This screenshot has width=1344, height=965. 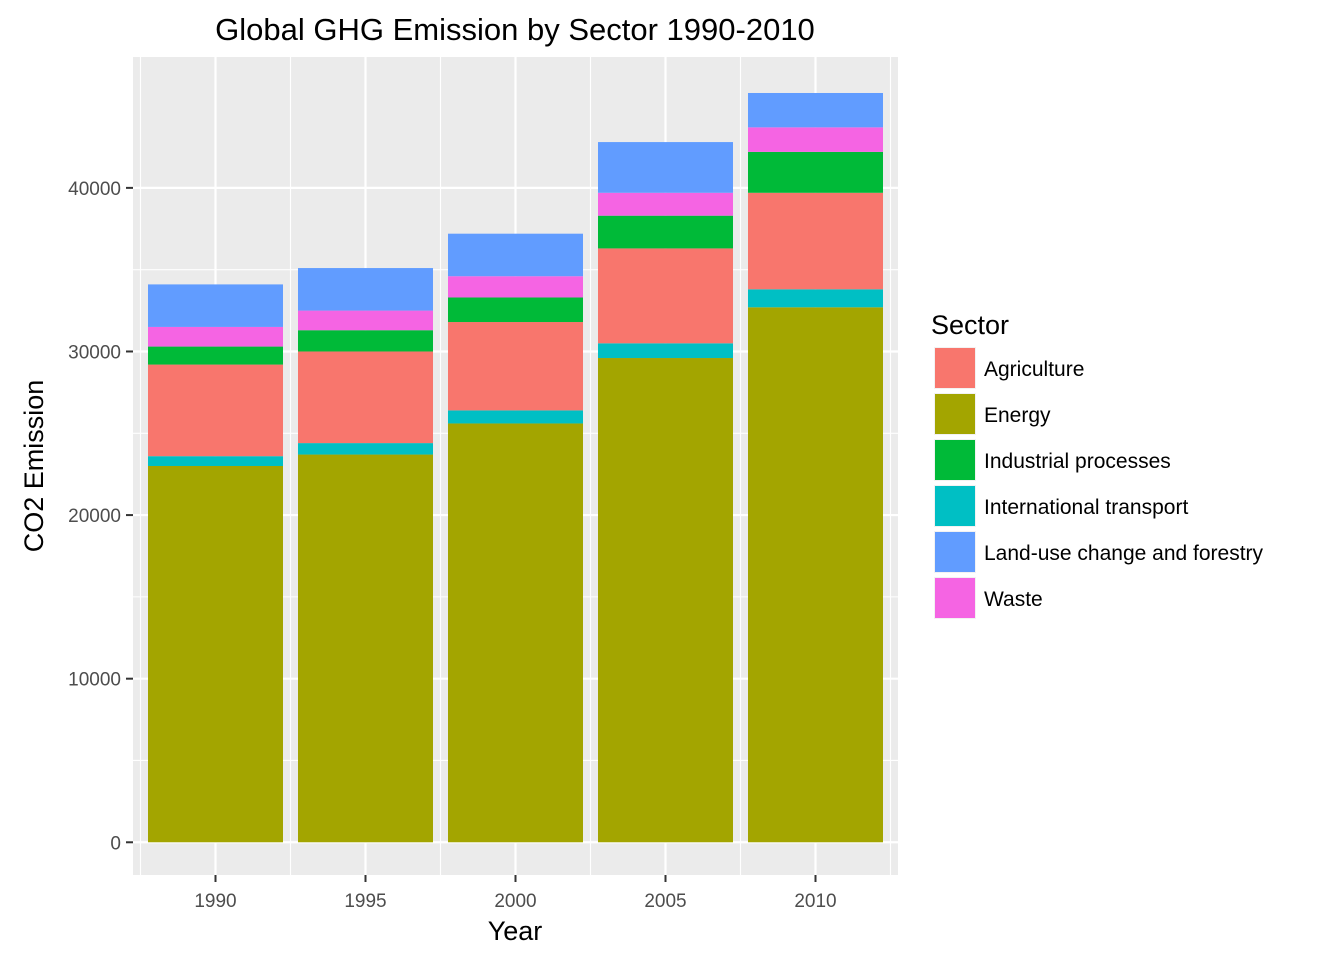 I want to click on bar-agriculture-2010, so click(x=815, y=241).